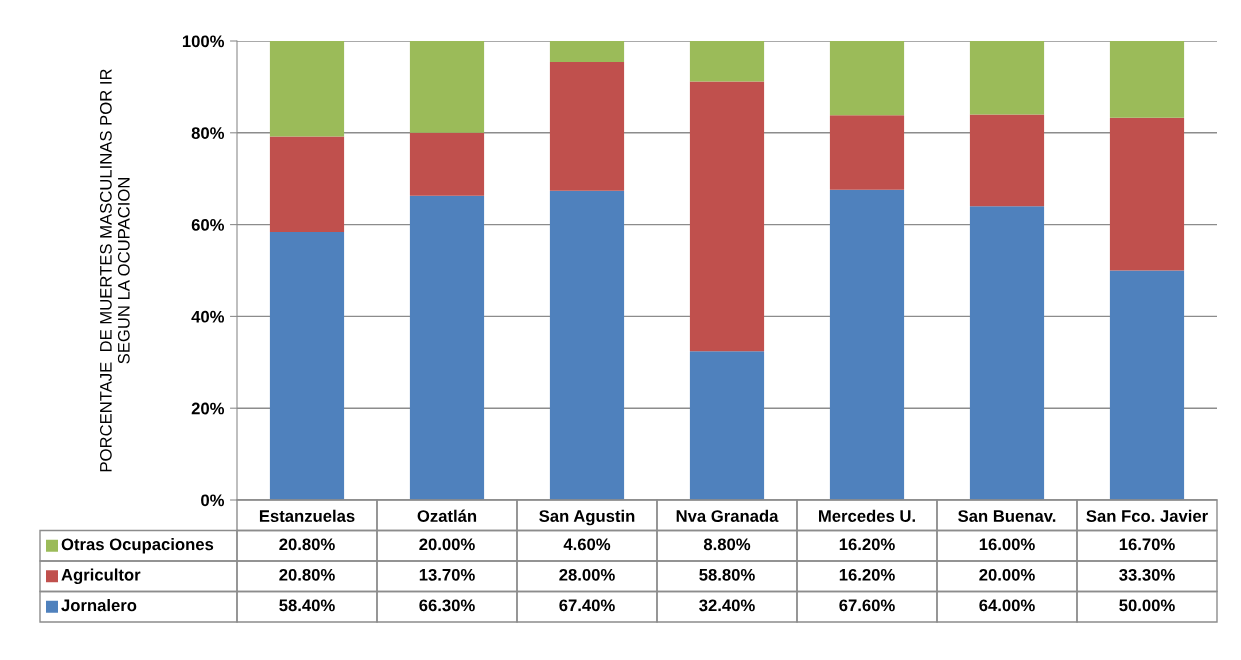 Image resolution: width=1241 pixels, height=660 pixels. I want to click on x-tick-label: Mercedes U., so click(867, 515).